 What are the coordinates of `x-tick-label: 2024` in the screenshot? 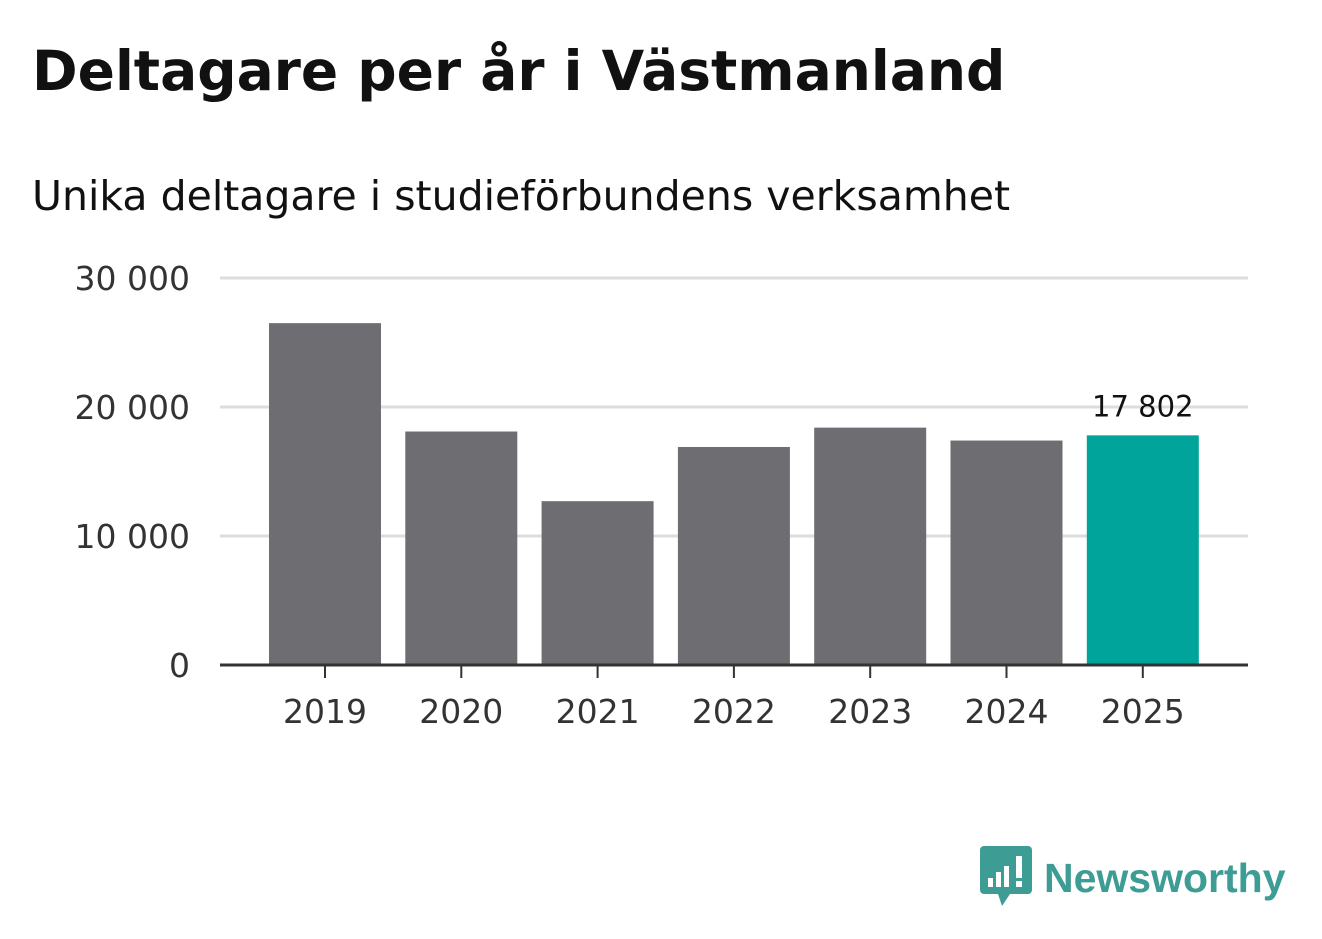 It's located at (1007, 711).